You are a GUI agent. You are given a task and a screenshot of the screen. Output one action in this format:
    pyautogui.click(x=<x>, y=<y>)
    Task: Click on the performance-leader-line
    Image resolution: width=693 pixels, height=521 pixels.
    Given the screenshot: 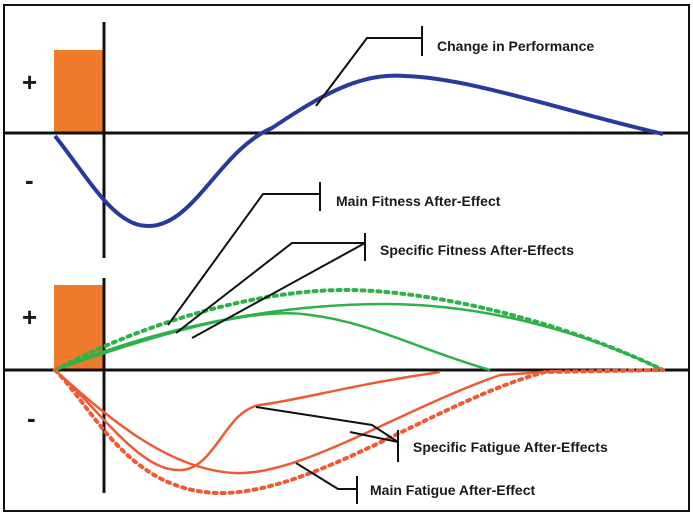 What is the action you would take?
    pyautogui.click(x=368, y=72)
    